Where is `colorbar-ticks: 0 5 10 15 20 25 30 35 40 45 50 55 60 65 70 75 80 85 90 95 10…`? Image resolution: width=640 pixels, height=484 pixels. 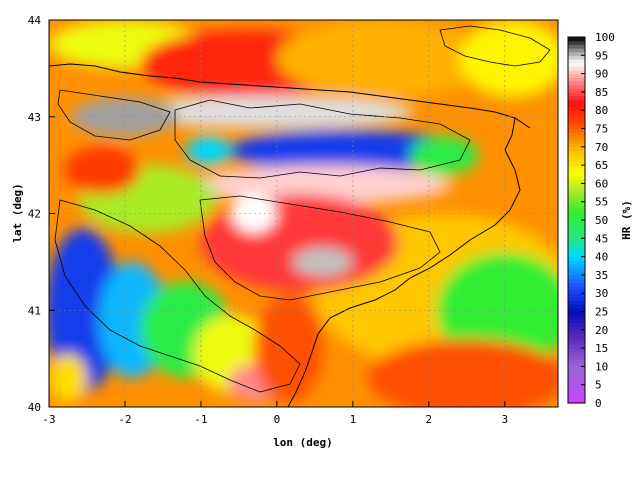 colorbar-ticks: 0 5 10 15 20 25 30 35 40 45 50 55 60 65 70 75 80 85 90 95 10… is located at coordinates (598, 220).